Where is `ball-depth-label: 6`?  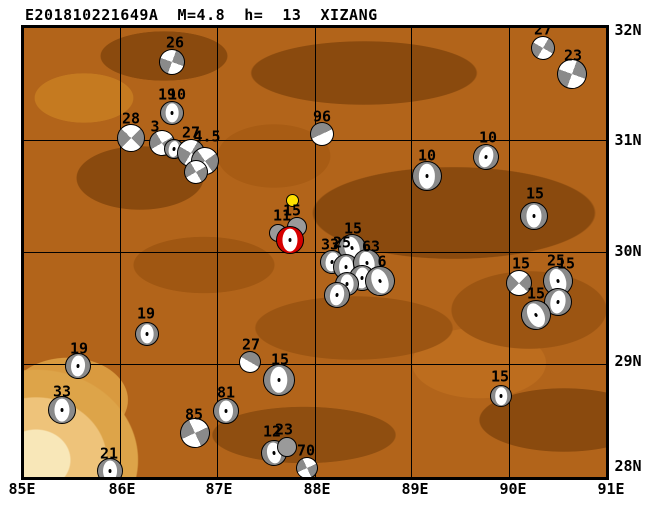 ball-depth-label: 6 is located at coordinates (382, 261).